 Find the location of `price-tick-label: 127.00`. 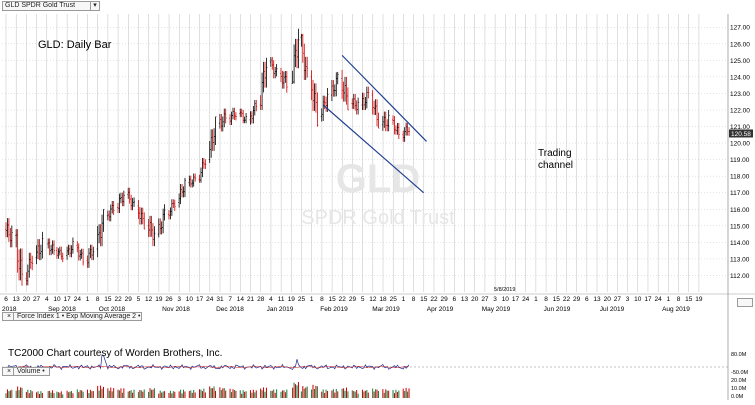

price-tick-label: 127.00 is located at coordinates (740, 28).